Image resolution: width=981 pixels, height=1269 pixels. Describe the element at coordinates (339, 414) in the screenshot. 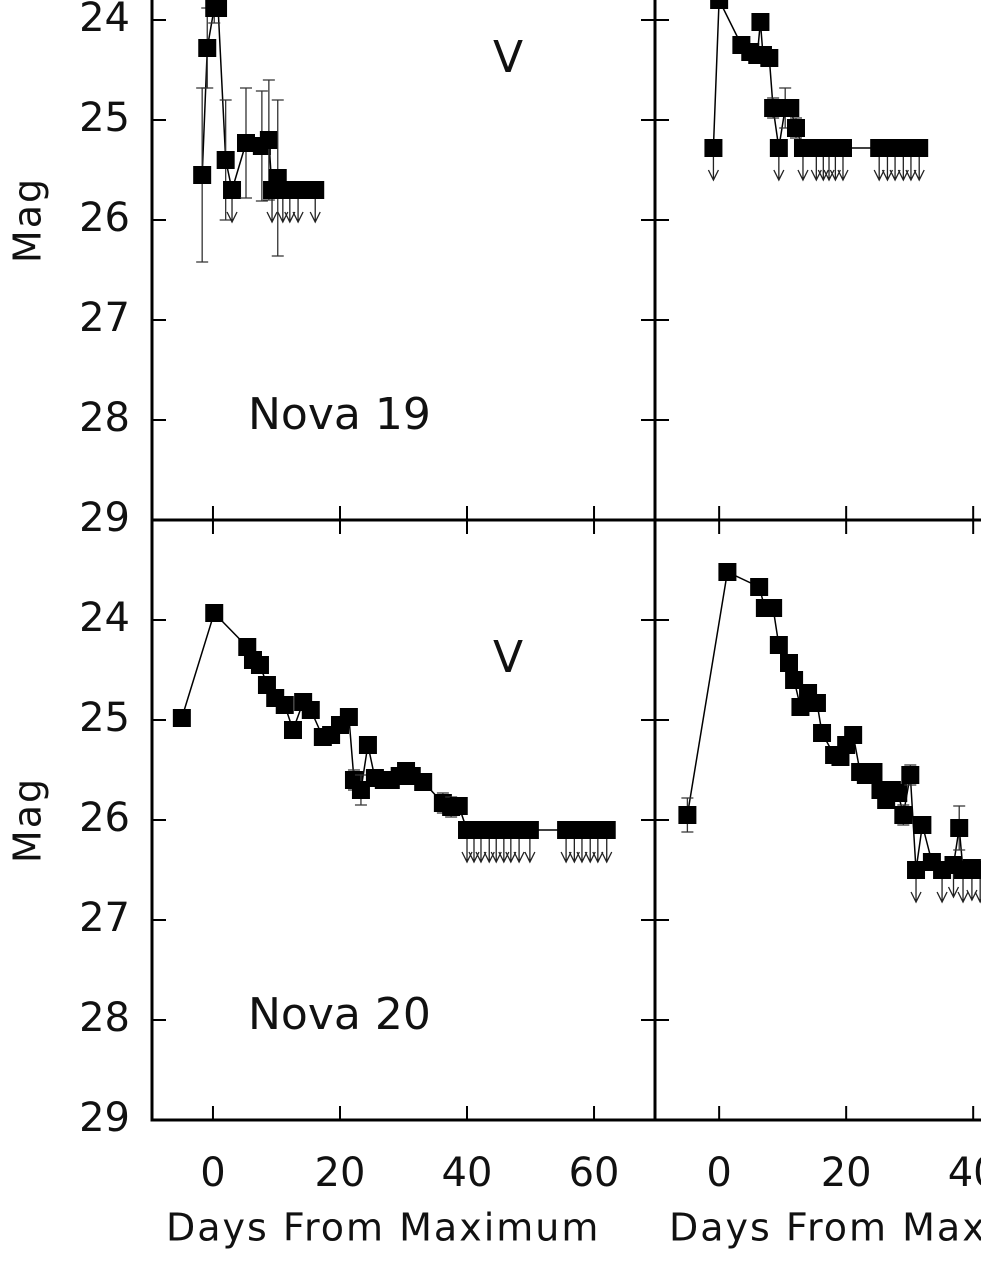

I see `nova-label: Nova 19` at that location.